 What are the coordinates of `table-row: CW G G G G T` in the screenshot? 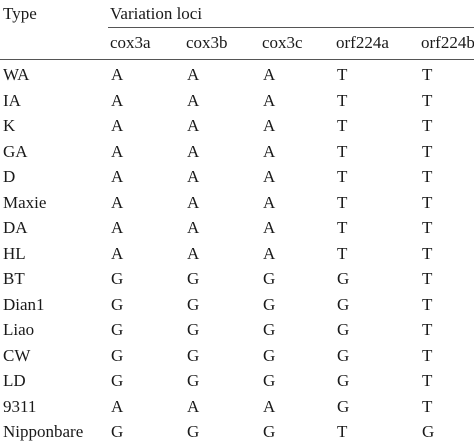 It's located at (237, 357).